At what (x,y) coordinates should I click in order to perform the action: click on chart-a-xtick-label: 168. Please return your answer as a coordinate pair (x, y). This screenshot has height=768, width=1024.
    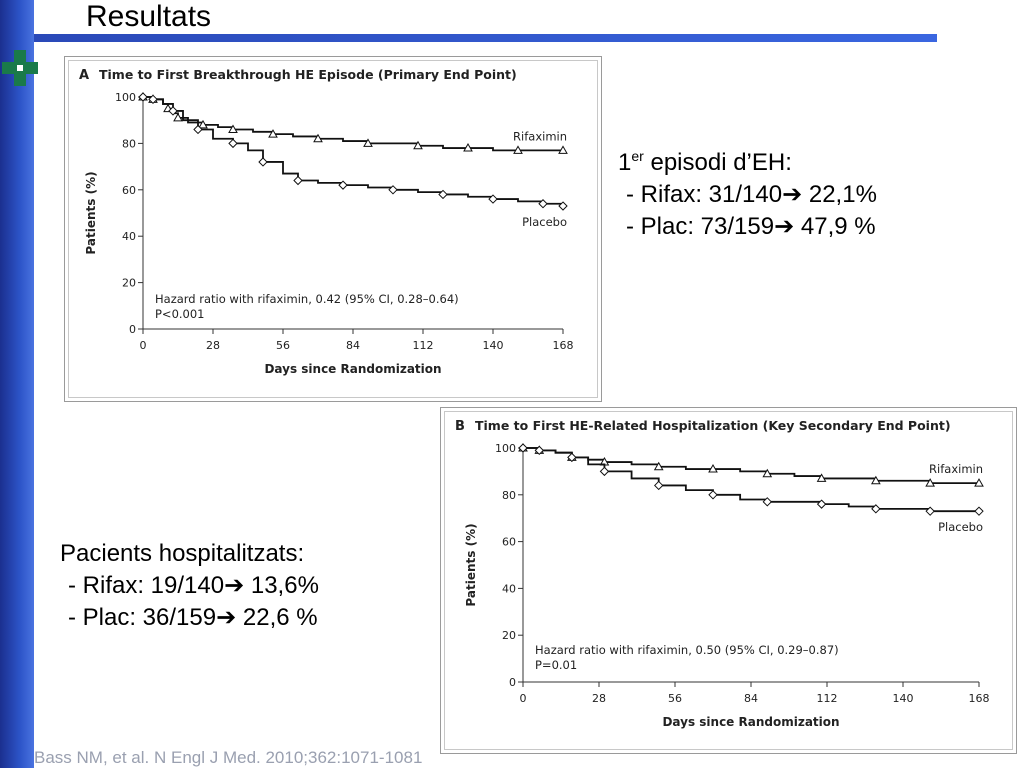
    Looking at the image, I should click on (563, 345).